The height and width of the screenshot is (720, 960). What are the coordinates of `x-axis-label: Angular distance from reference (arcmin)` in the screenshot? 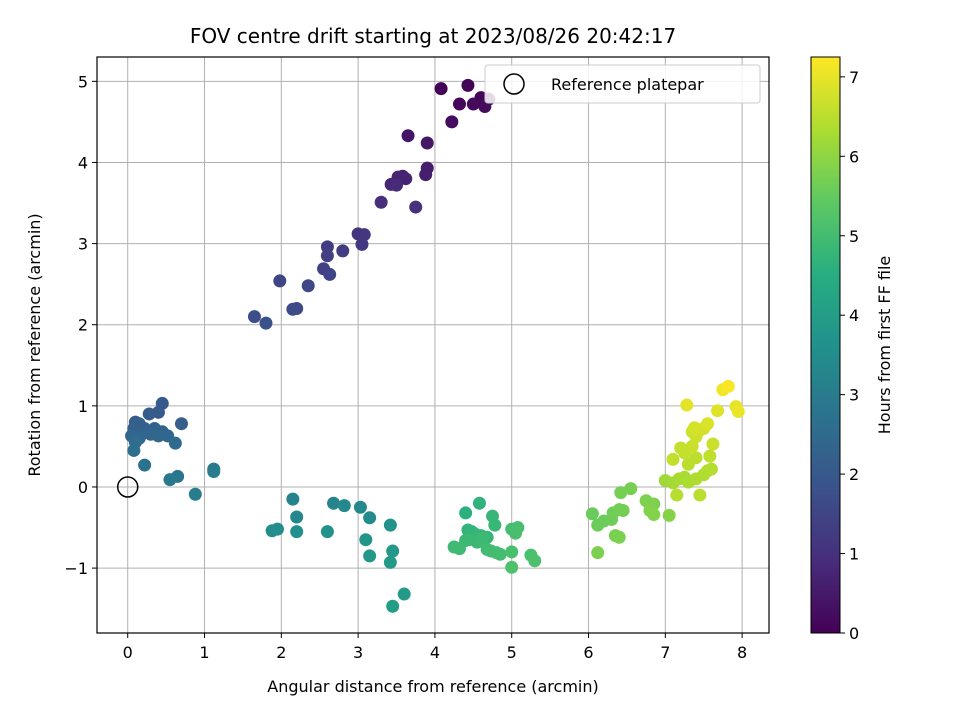 It's located at (432, 686).